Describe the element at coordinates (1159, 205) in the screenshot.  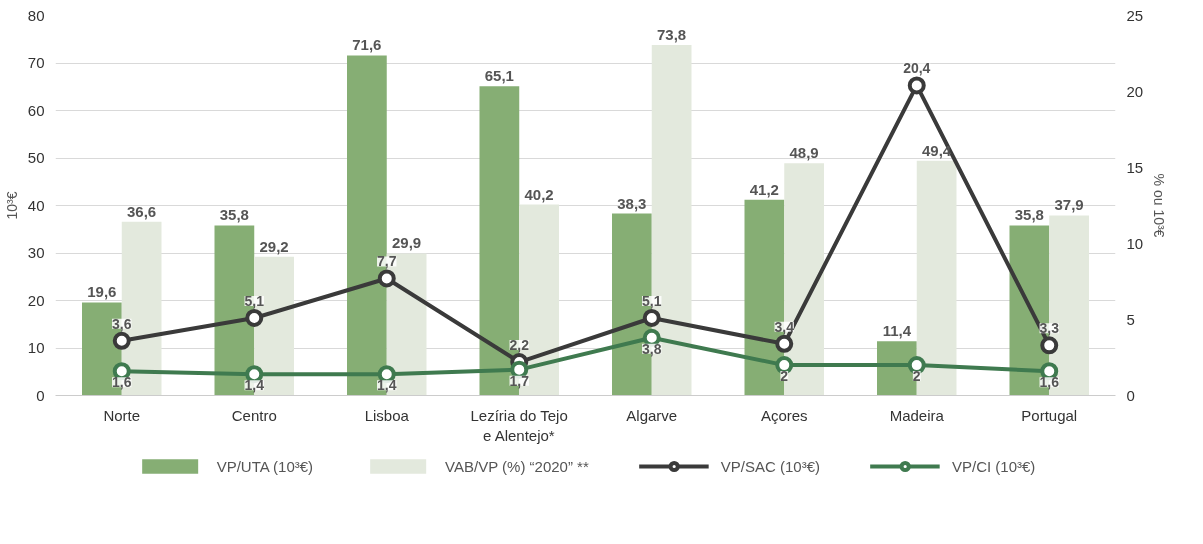
I see `y2-axis-title: % ou 10³€` at that location.